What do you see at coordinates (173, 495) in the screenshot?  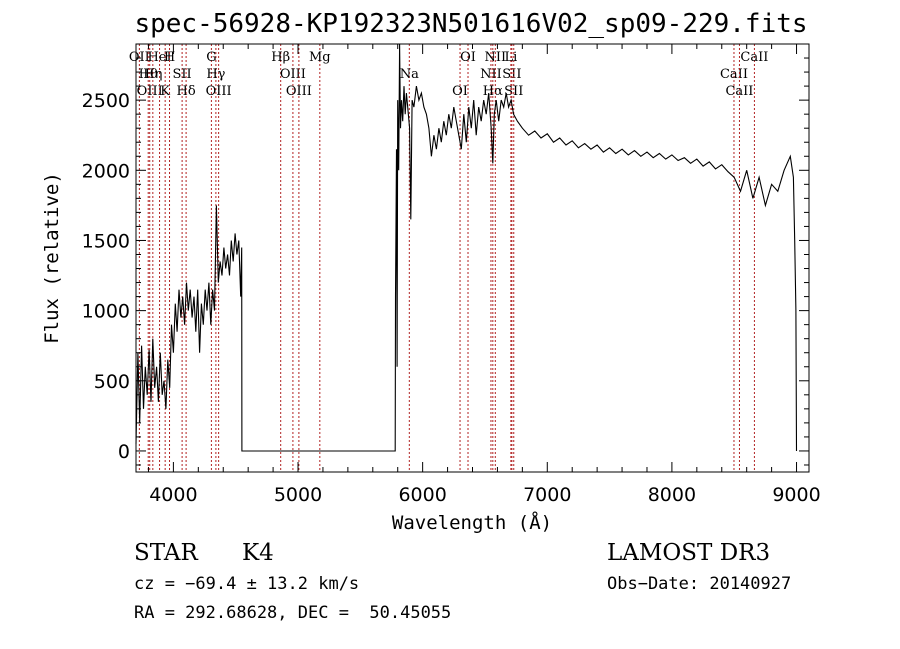 I see `x-tick-label: 4000` at bounding box center [173, 495].